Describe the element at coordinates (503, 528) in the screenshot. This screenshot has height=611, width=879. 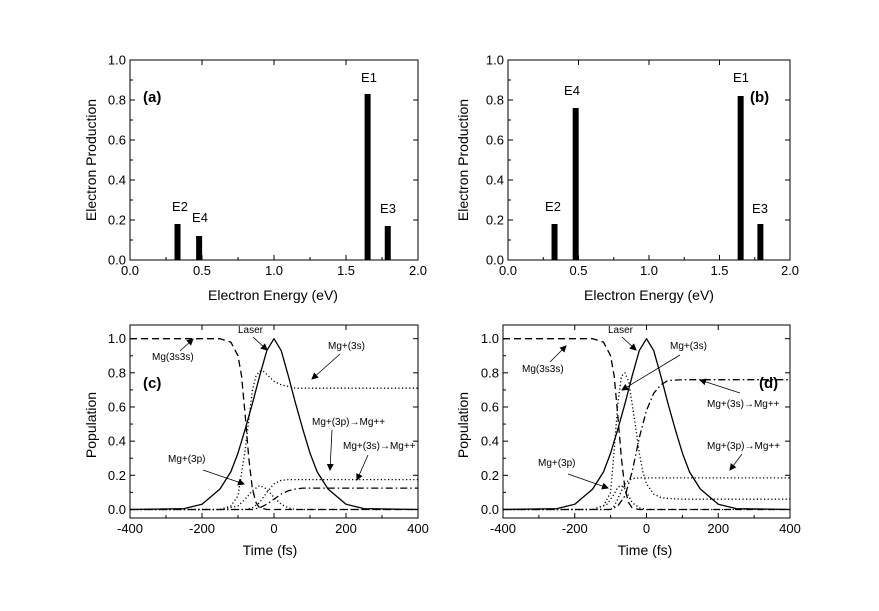
I see `x-tick-label-d-0: -400` at that location.